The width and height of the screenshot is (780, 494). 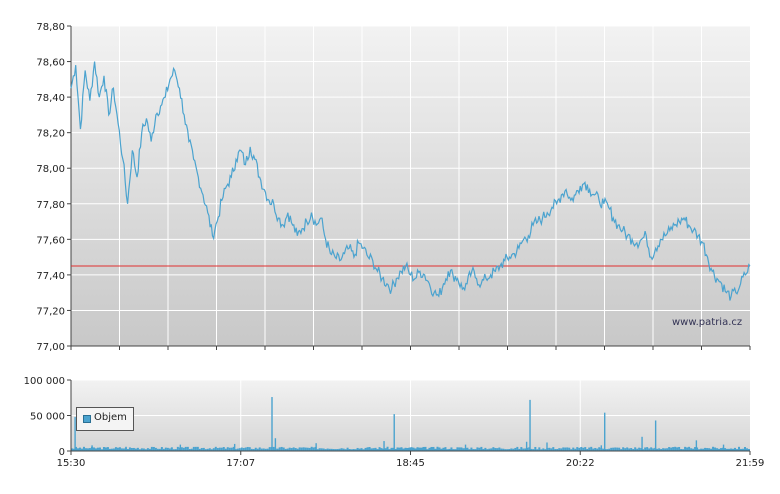 I want to click on volume-legend: Objem, so click(x=105, y=419).